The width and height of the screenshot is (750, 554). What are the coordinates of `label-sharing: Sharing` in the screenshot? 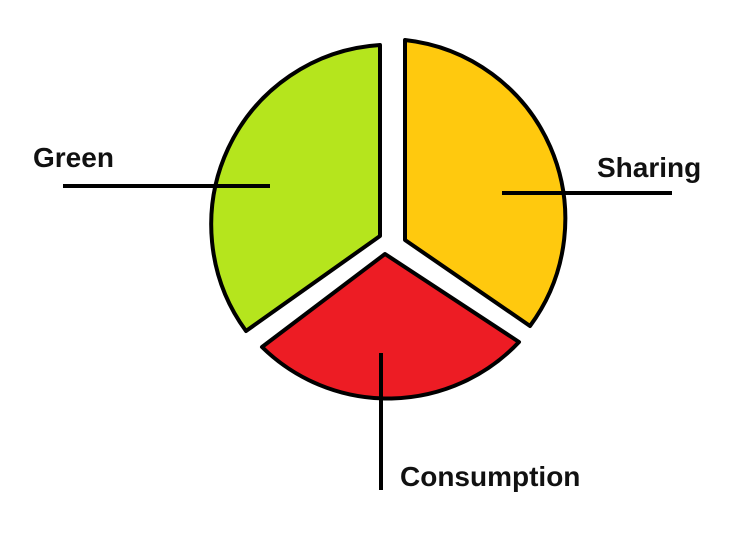 It's located at (649, 167).